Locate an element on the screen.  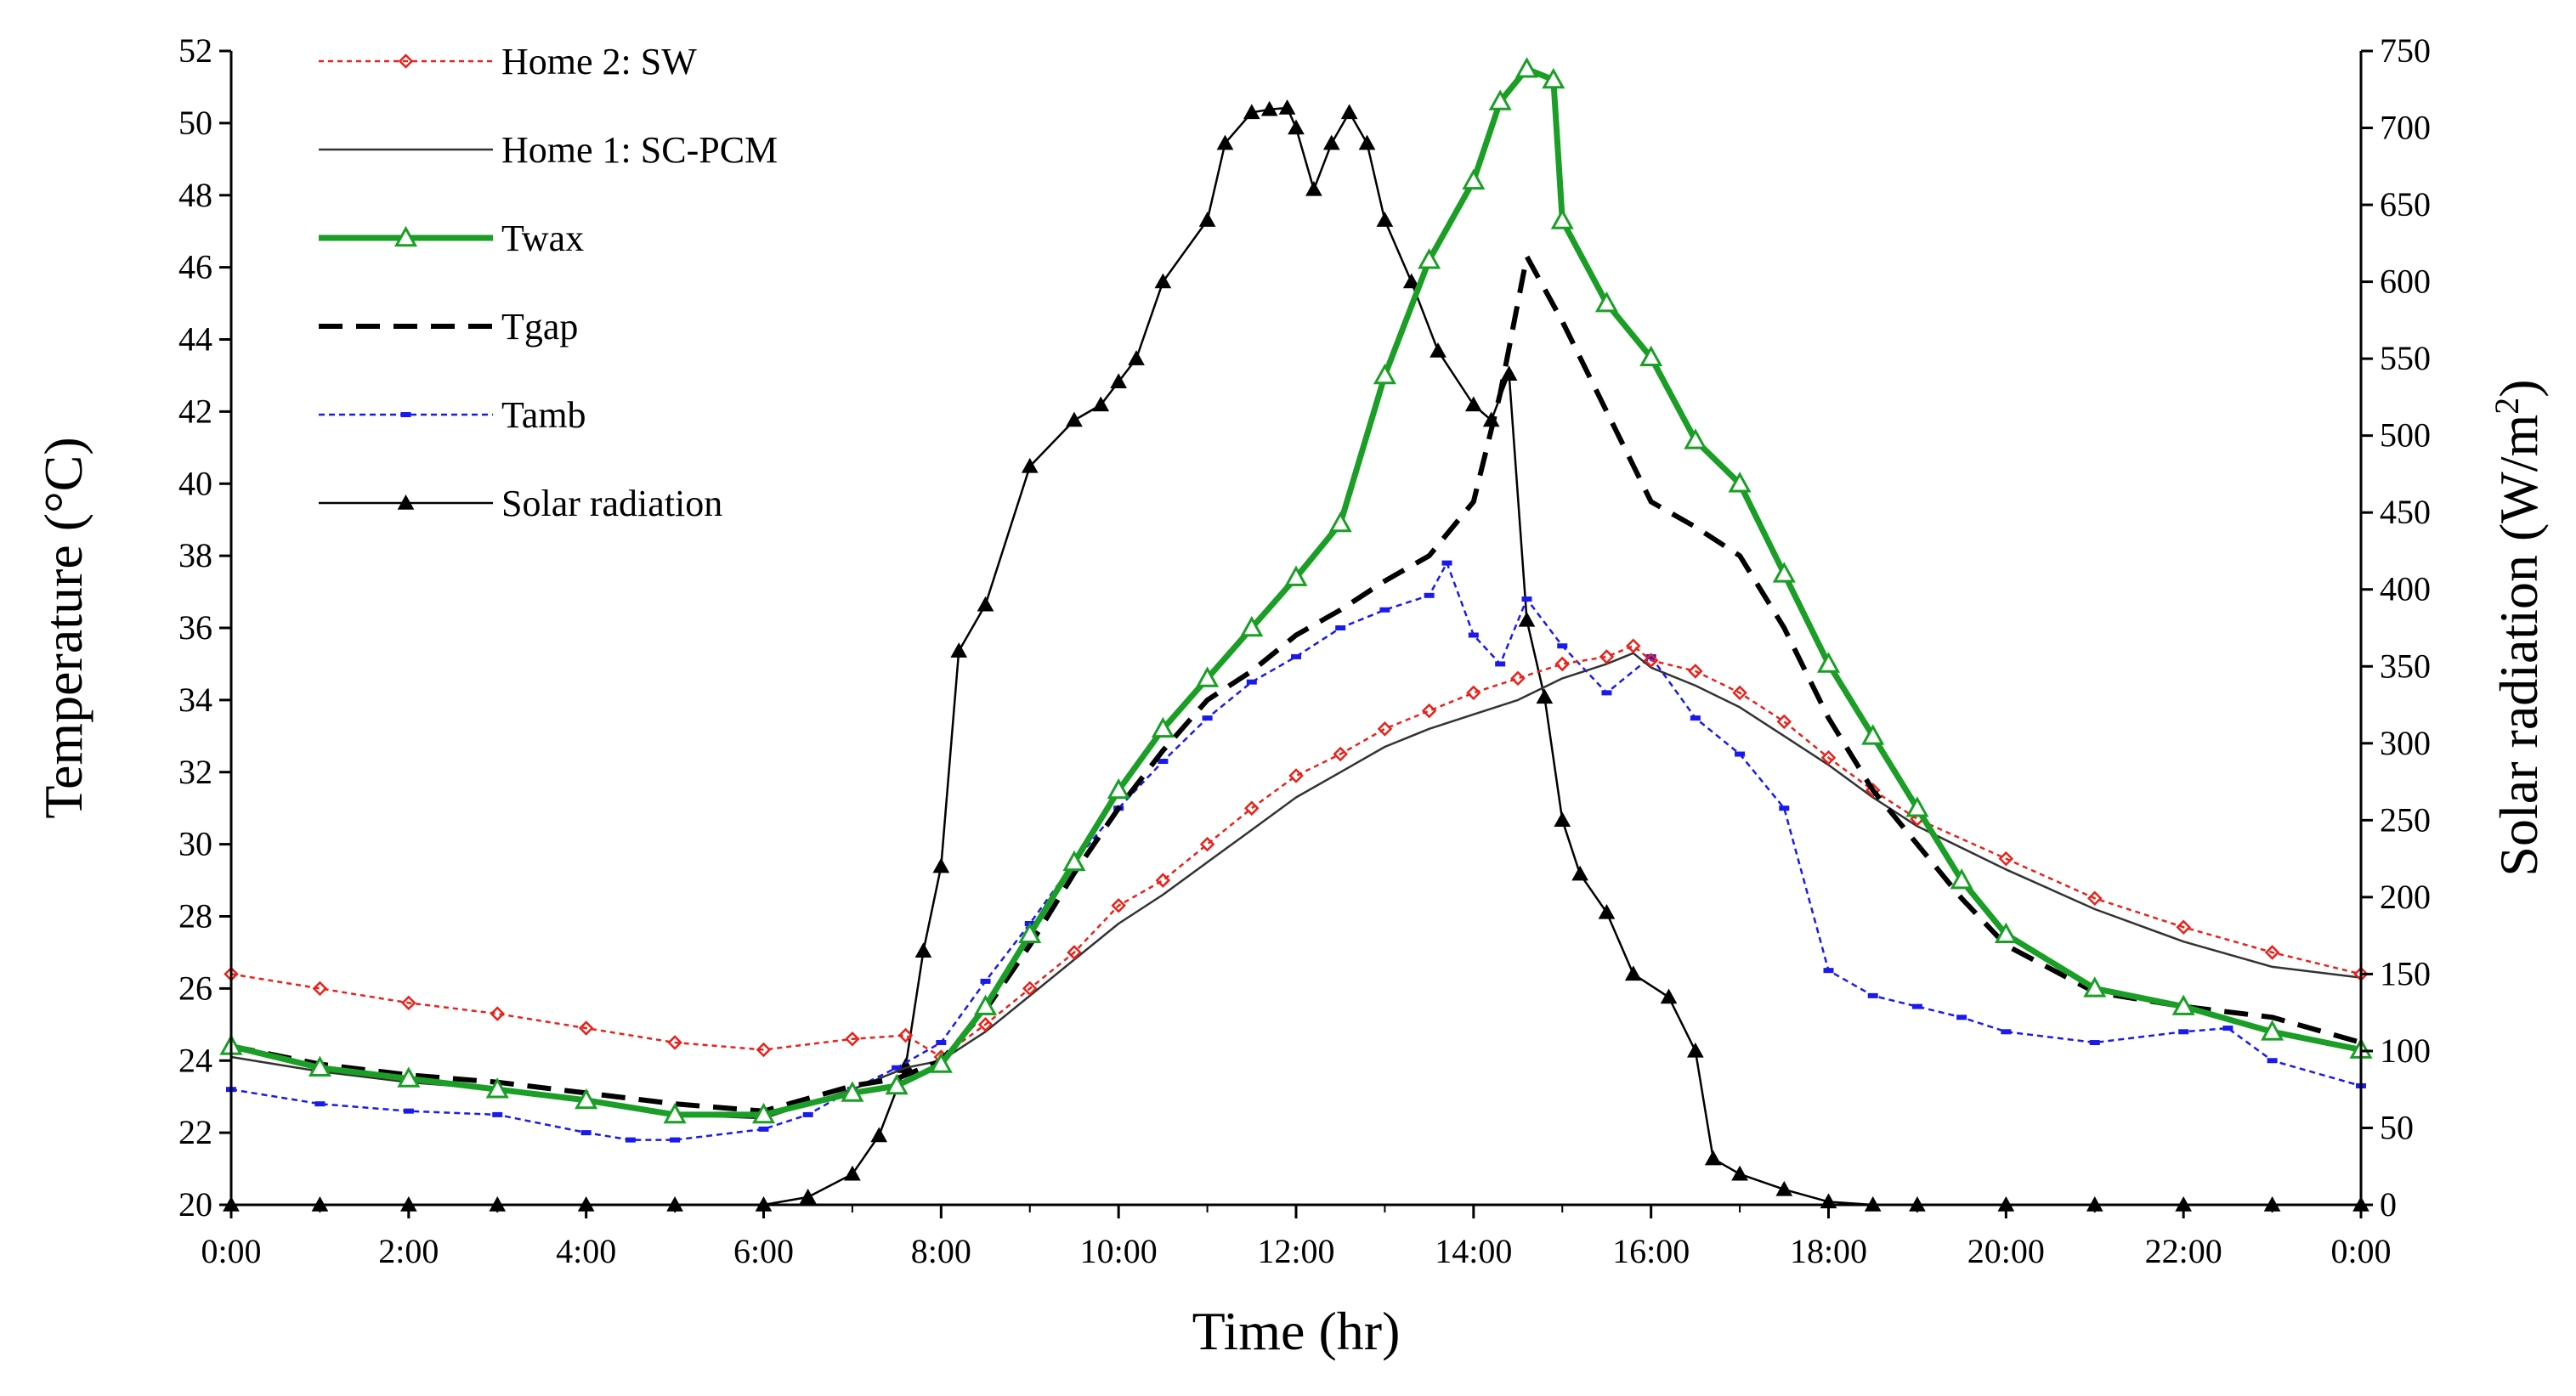
y2-tick-label: 650 is located at coordinates (2405, 204).